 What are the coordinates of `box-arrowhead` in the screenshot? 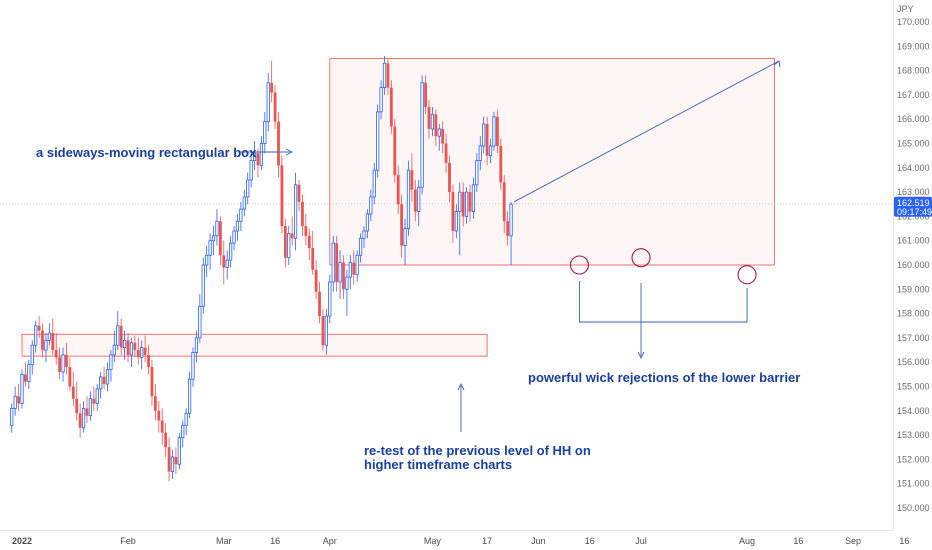 It's located at (289, 152).